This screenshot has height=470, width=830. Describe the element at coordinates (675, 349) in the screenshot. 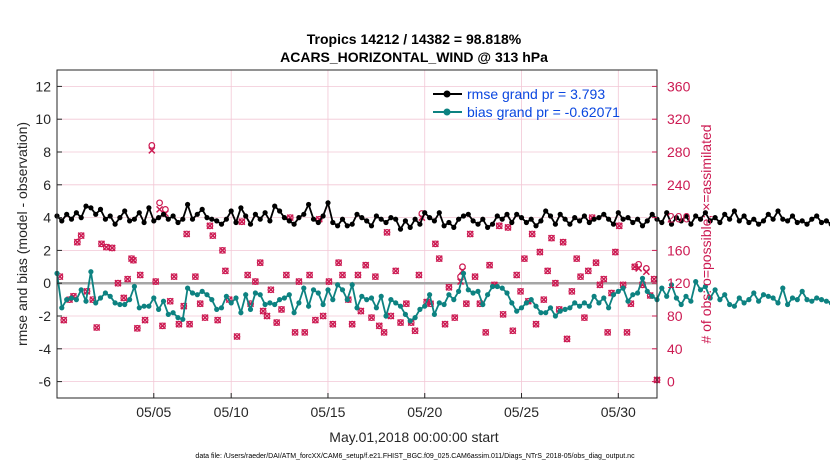

I see `right-tick-label: 40` at that location.